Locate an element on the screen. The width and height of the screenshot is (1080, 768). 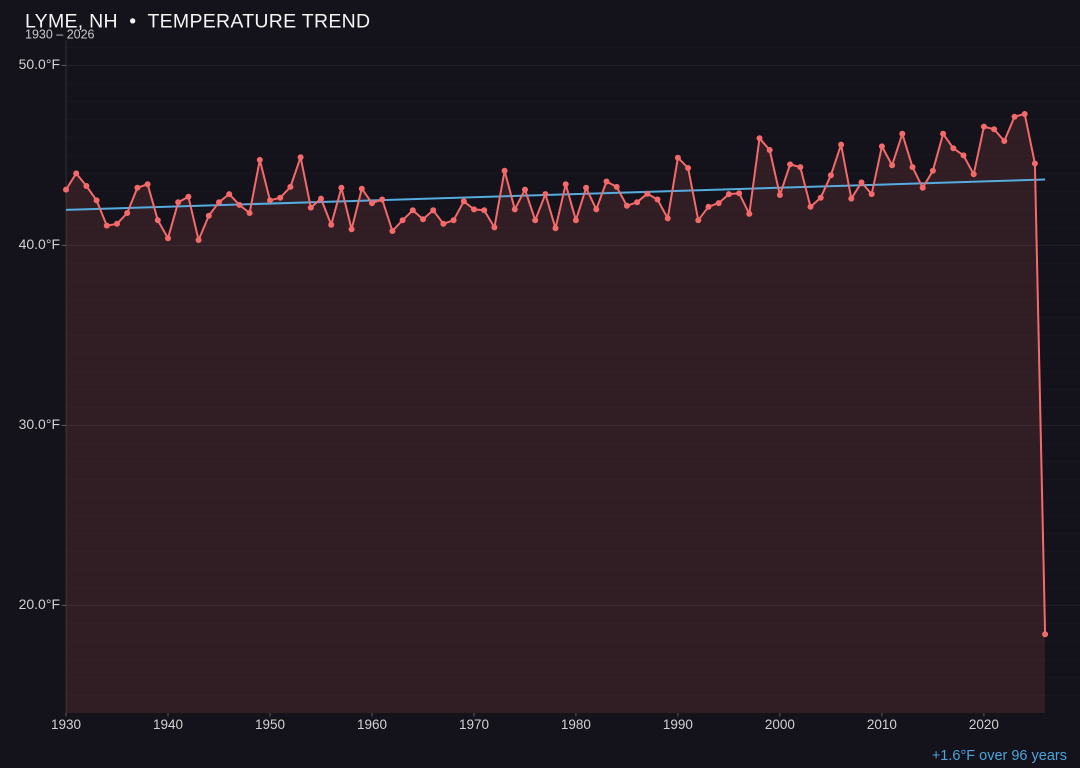
svg-text: +1.6°F over 96 years is located at coordinates (999, 756).